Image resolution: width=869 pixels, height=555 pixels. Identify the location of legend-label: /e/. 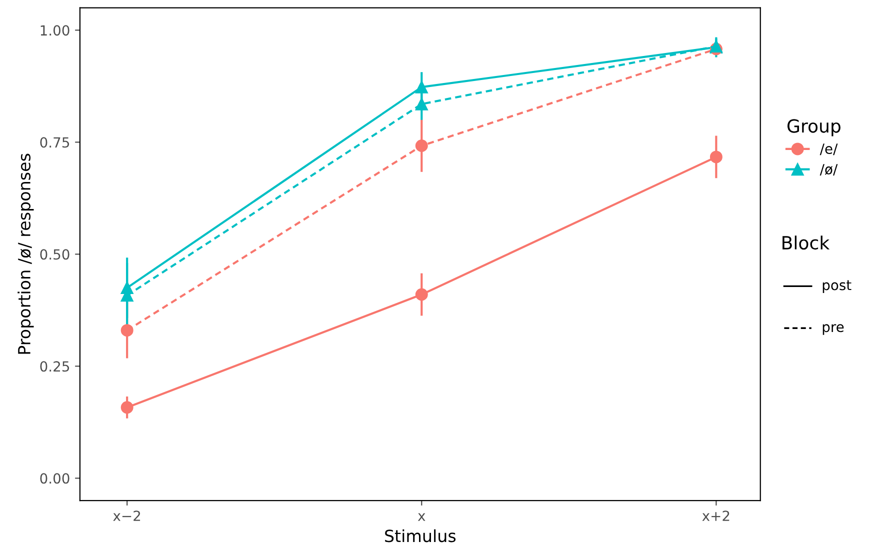
(829, 150).